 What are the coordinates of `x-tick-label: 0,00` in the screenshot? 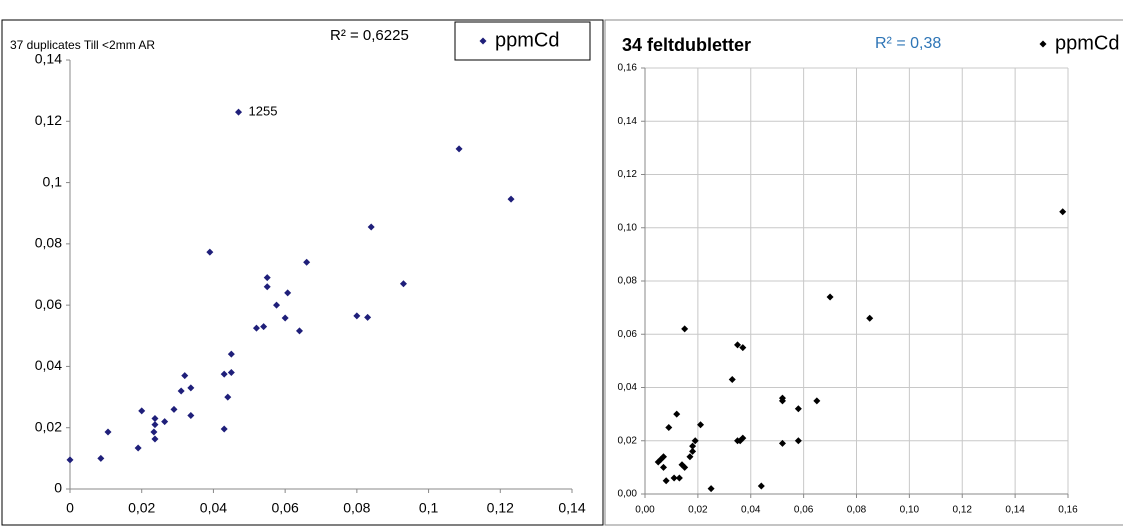 It's located at (645, 510).